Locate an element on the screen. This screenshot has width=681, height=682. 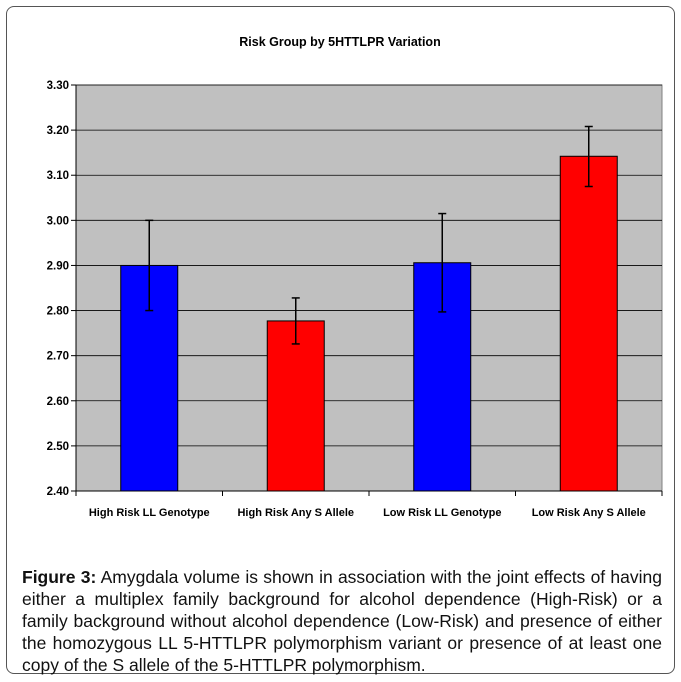
x-tick-label: Low Risk Any S Allele is located at coordinates (589, 513).